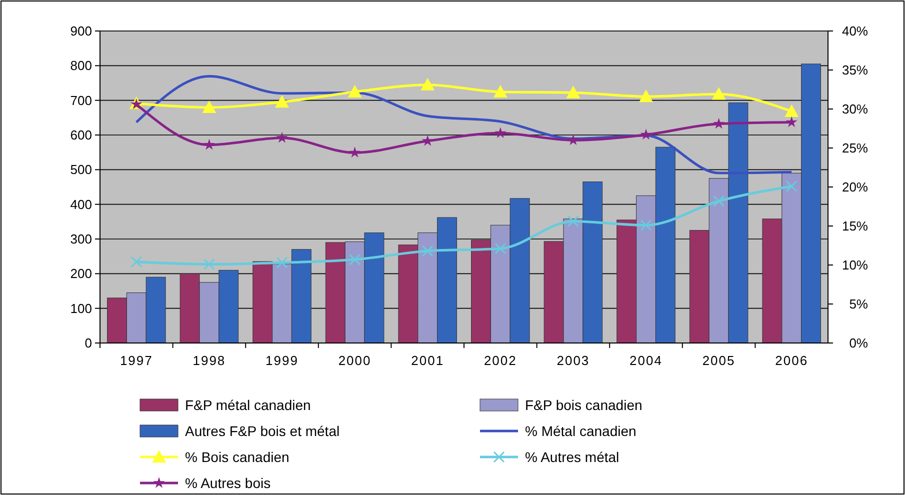 This screenshot has width=905, height=495. What do you see at coordinates (81, 239) in the screenshot?
I see `y-tick-label: 300` at bounding box center [81, 239].